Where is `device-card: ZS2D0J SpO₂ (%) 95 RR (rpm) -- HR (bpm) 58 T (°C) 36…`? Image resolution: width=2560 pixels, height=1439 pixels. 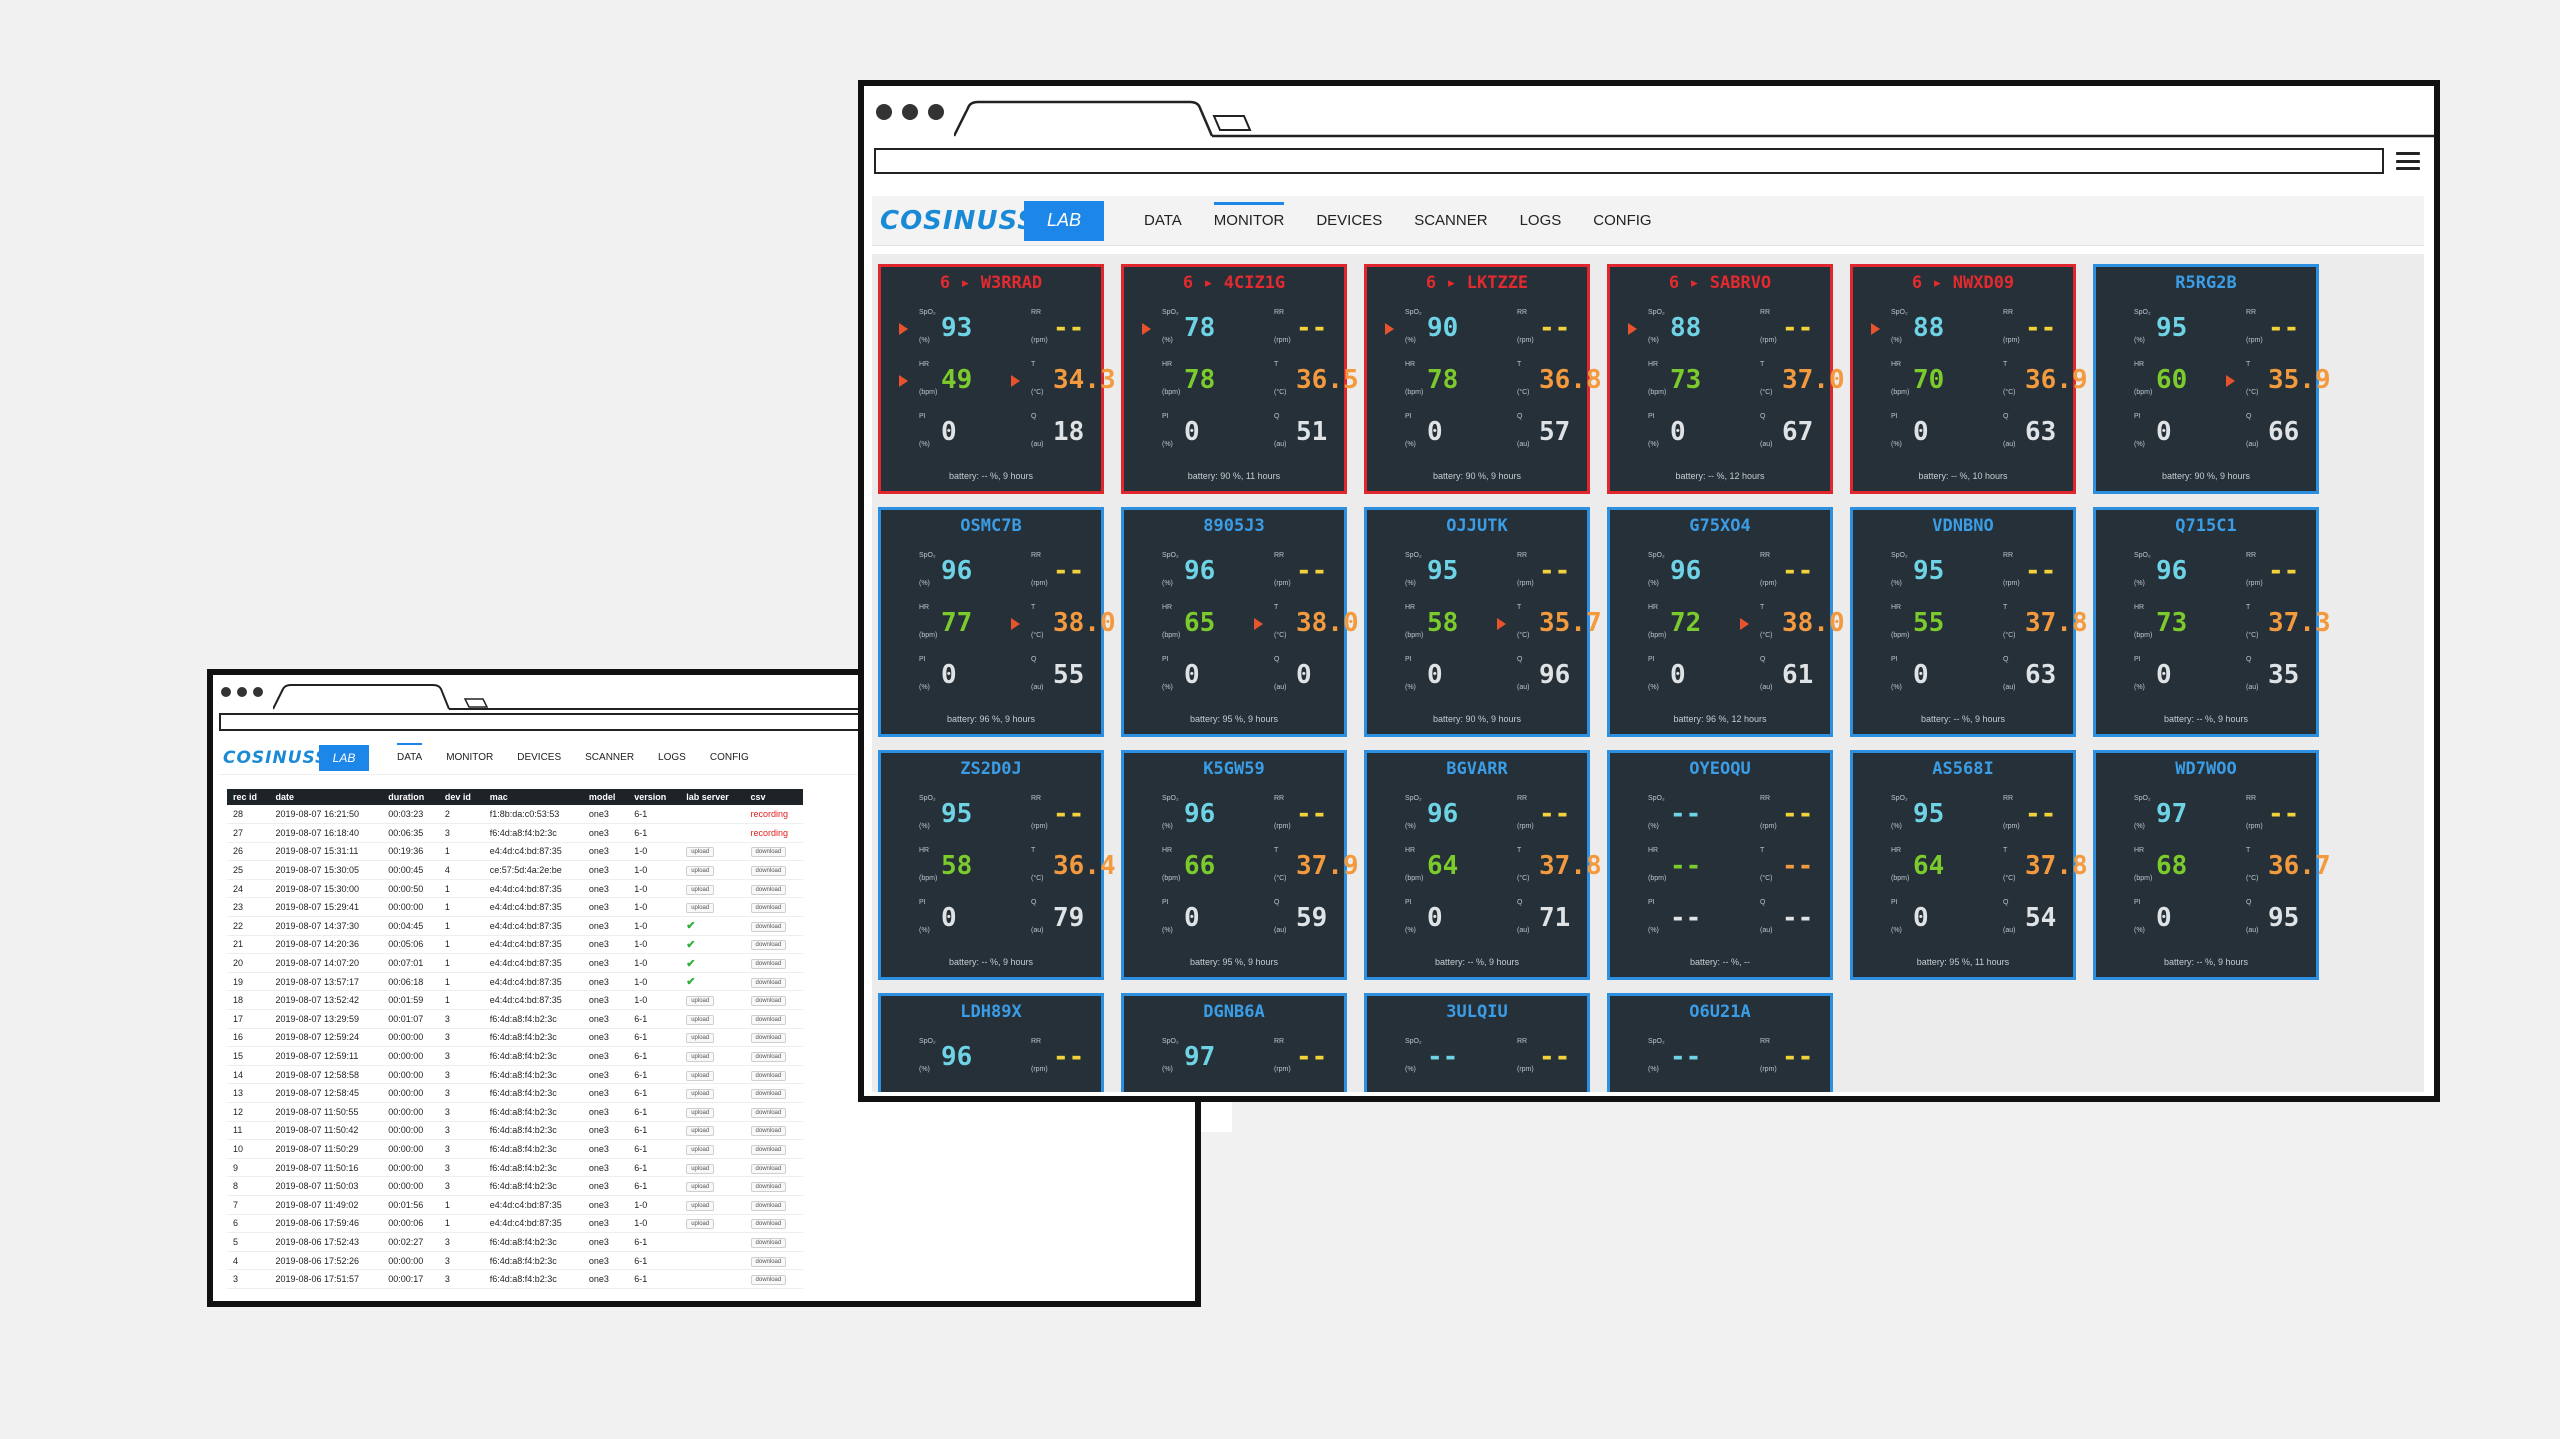 device-card: ZS2D0J SpO₂ (%) 95 RR (rpm) -- HR (bpm) 58 T (°C) 36… is located at coordinates (997, 865).